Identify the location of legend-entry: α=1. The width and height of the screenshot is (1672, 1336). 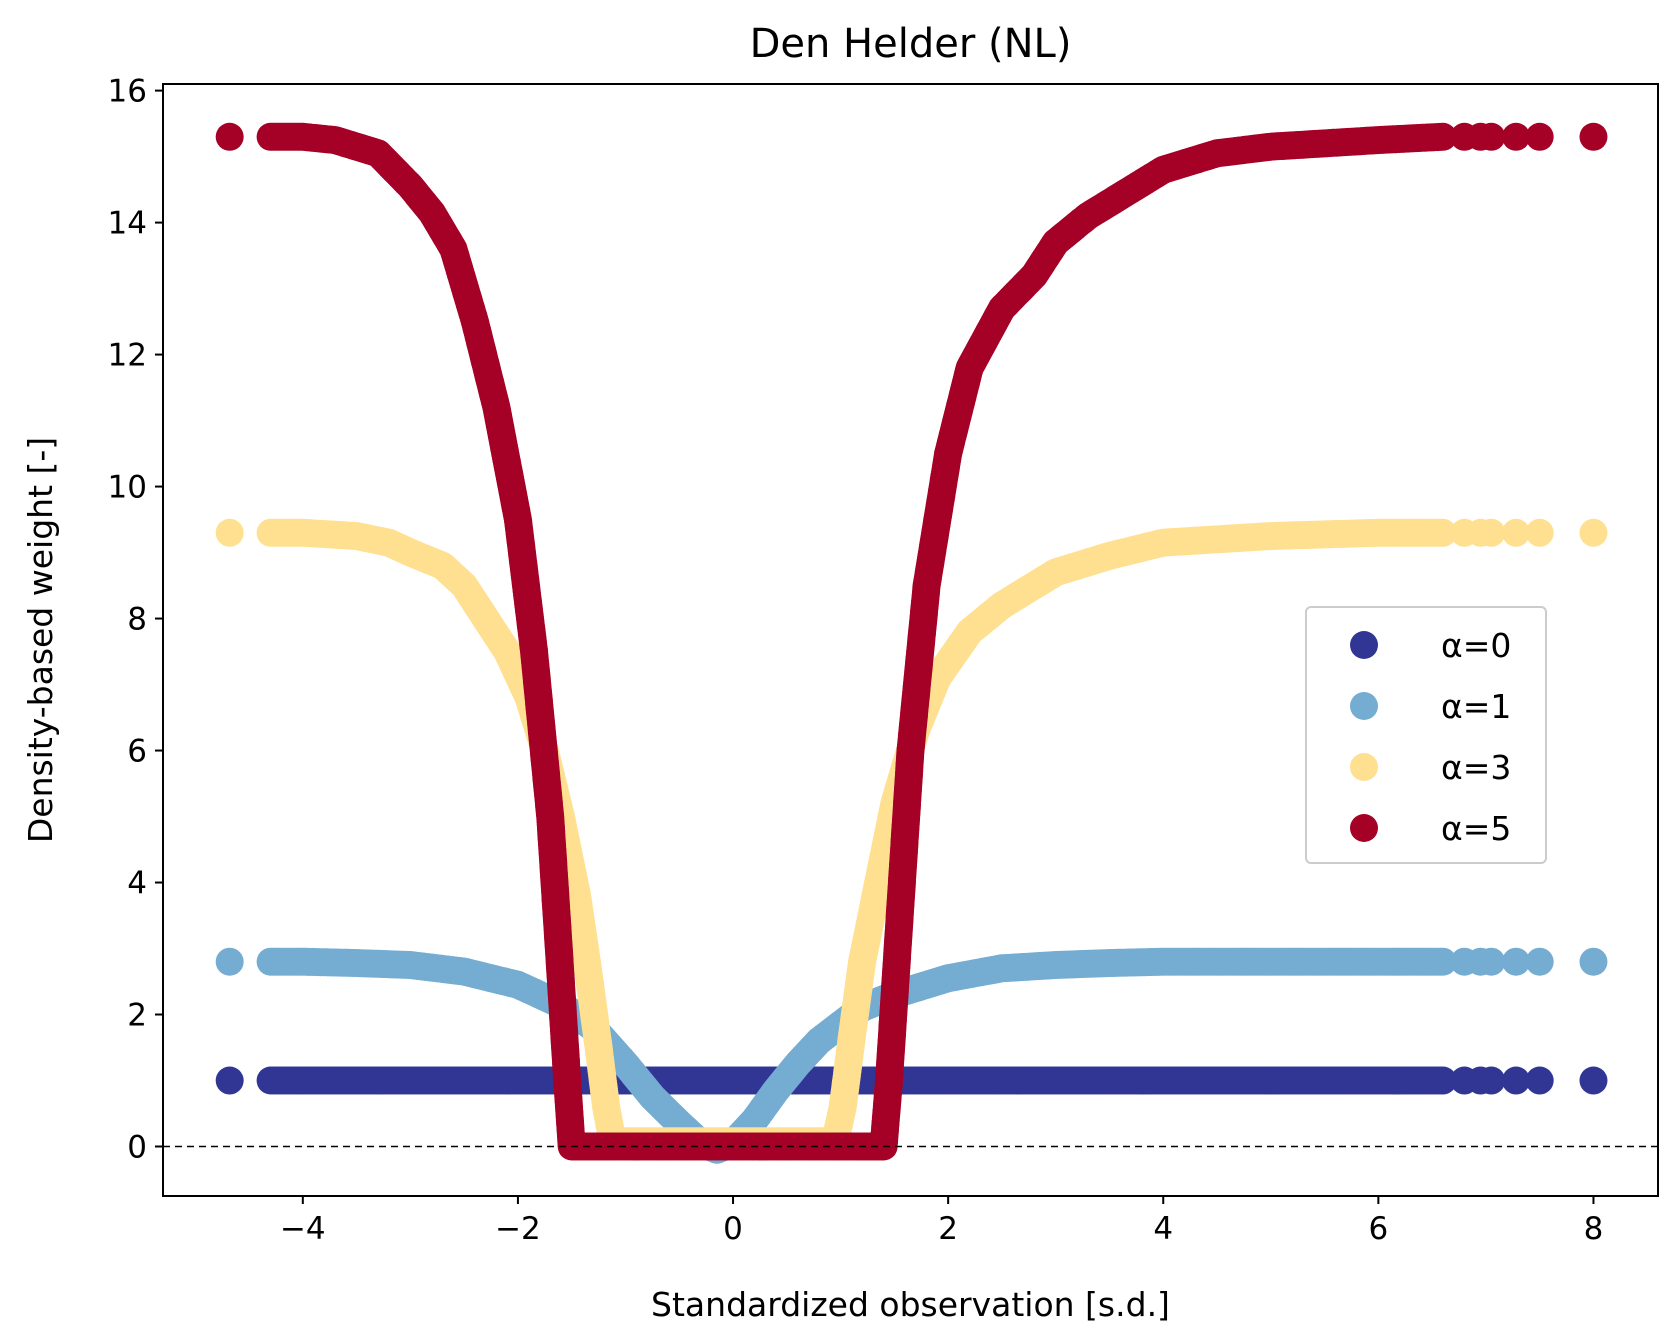
(1430, 706).